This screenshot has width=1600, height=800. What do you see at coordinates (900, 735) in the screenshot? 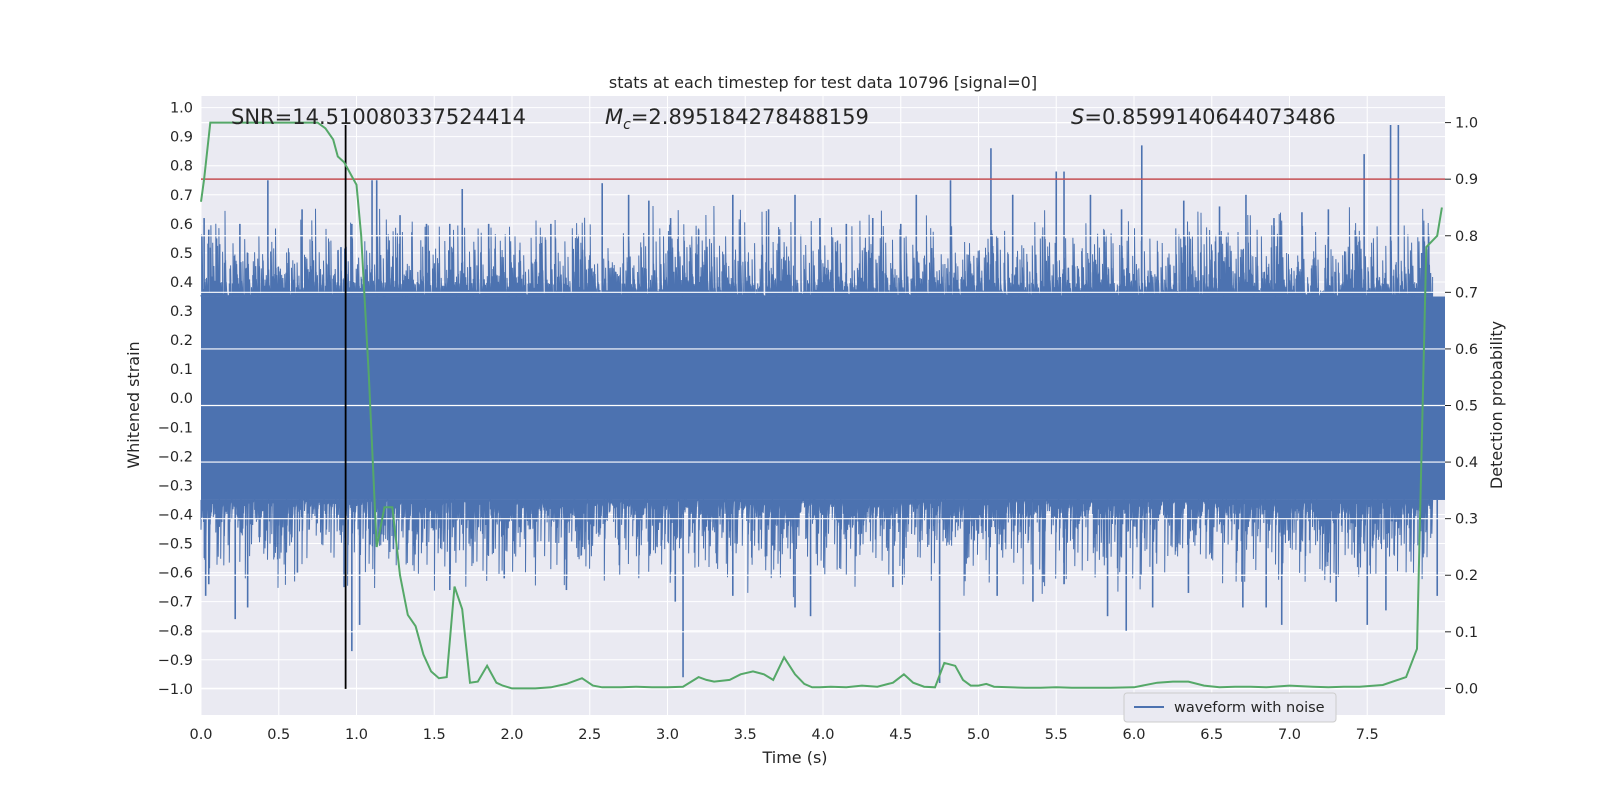
I see `x-tick-label: 4.5` at bounding box center [900, 735].